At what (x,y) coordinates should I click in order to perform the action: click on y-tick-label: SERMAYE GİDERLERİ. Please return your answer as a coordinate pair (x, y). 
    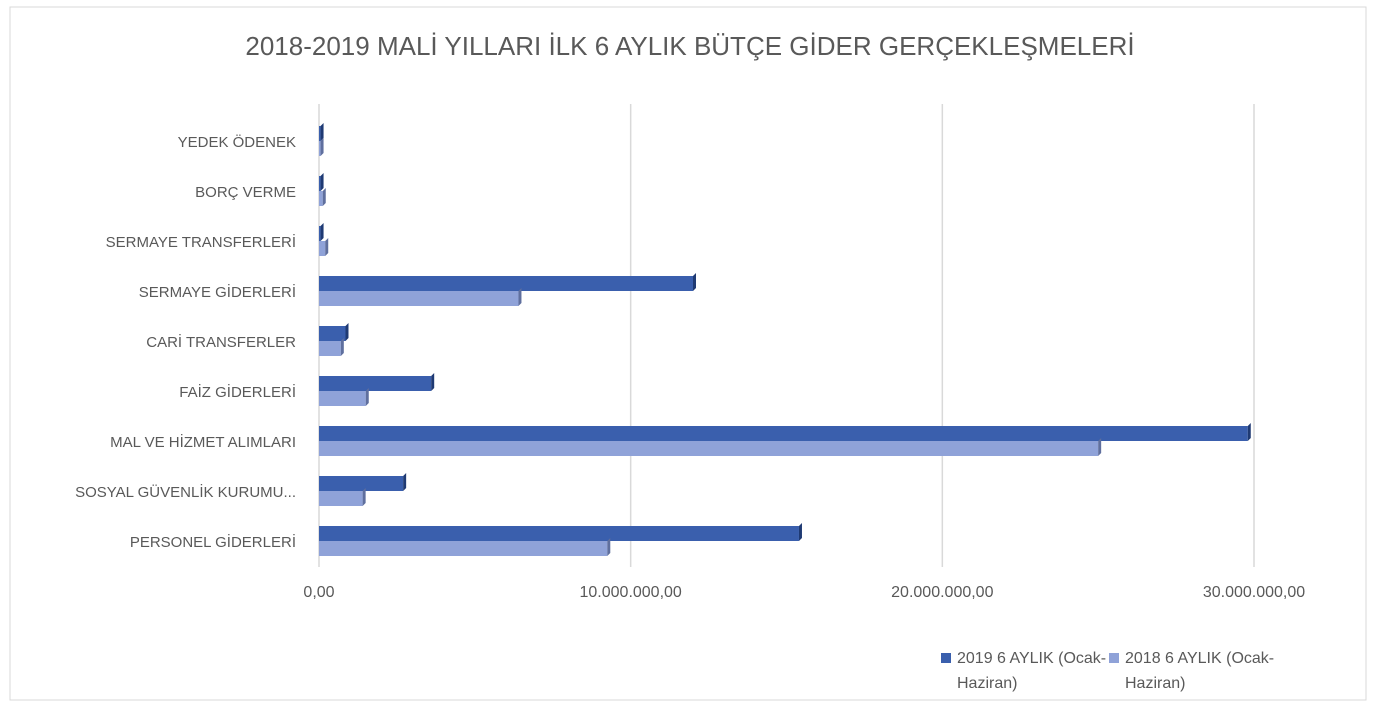
    Looking at the image, I should click on (217, 292).